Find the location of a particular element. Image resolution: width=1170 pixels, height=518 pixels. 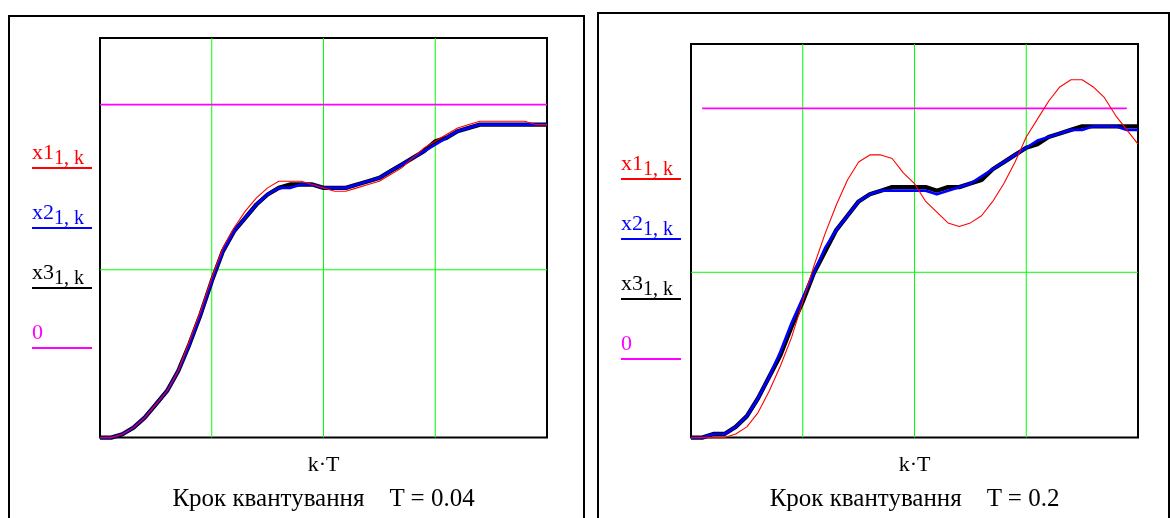

text: Крок квантування T = 0.2 is located at coordinates (914, 497).